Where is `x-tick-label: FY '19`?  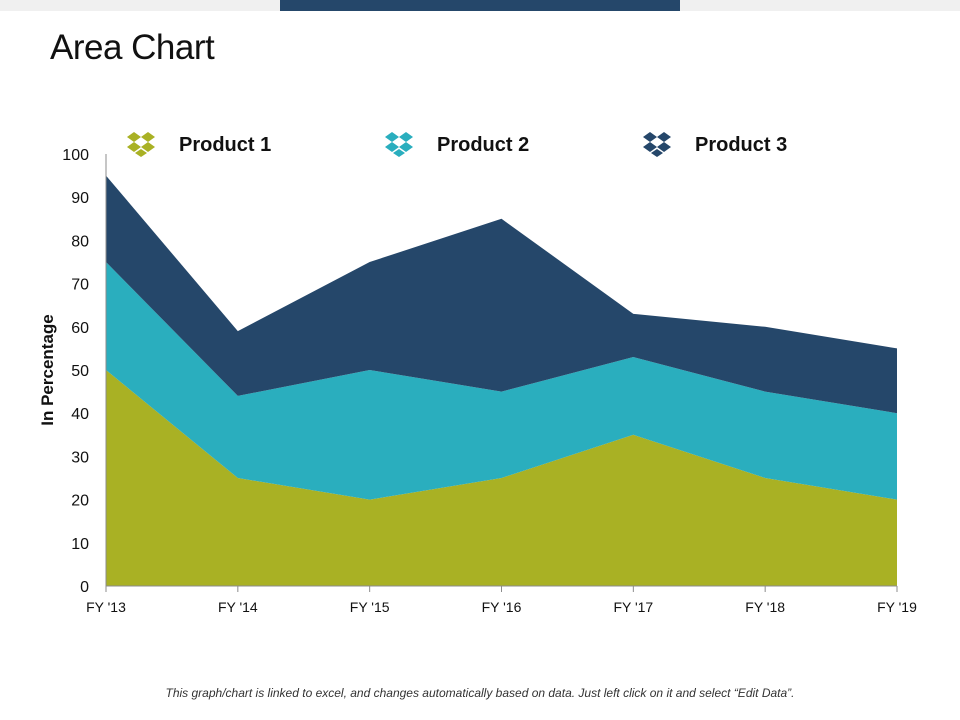
x-tick-label: FY '19 is located at coordinates (897, 607).